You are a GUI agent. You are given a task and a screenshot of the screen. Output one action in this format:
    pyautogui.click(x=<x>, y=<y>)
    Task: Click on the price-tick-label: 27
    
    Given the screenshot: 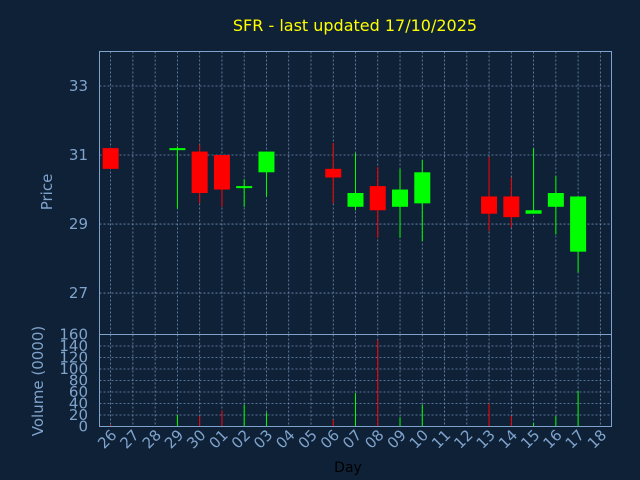 What is the action you would take?
    pyautogui.click(x=78, y=293)
    